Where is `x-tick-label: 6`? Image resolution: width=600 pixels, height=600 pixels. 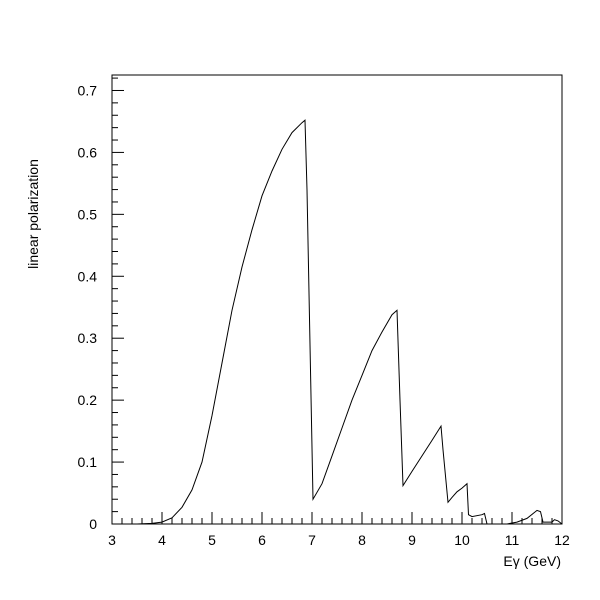
x-tick-label: 6 is located at coordinates (262, 540).